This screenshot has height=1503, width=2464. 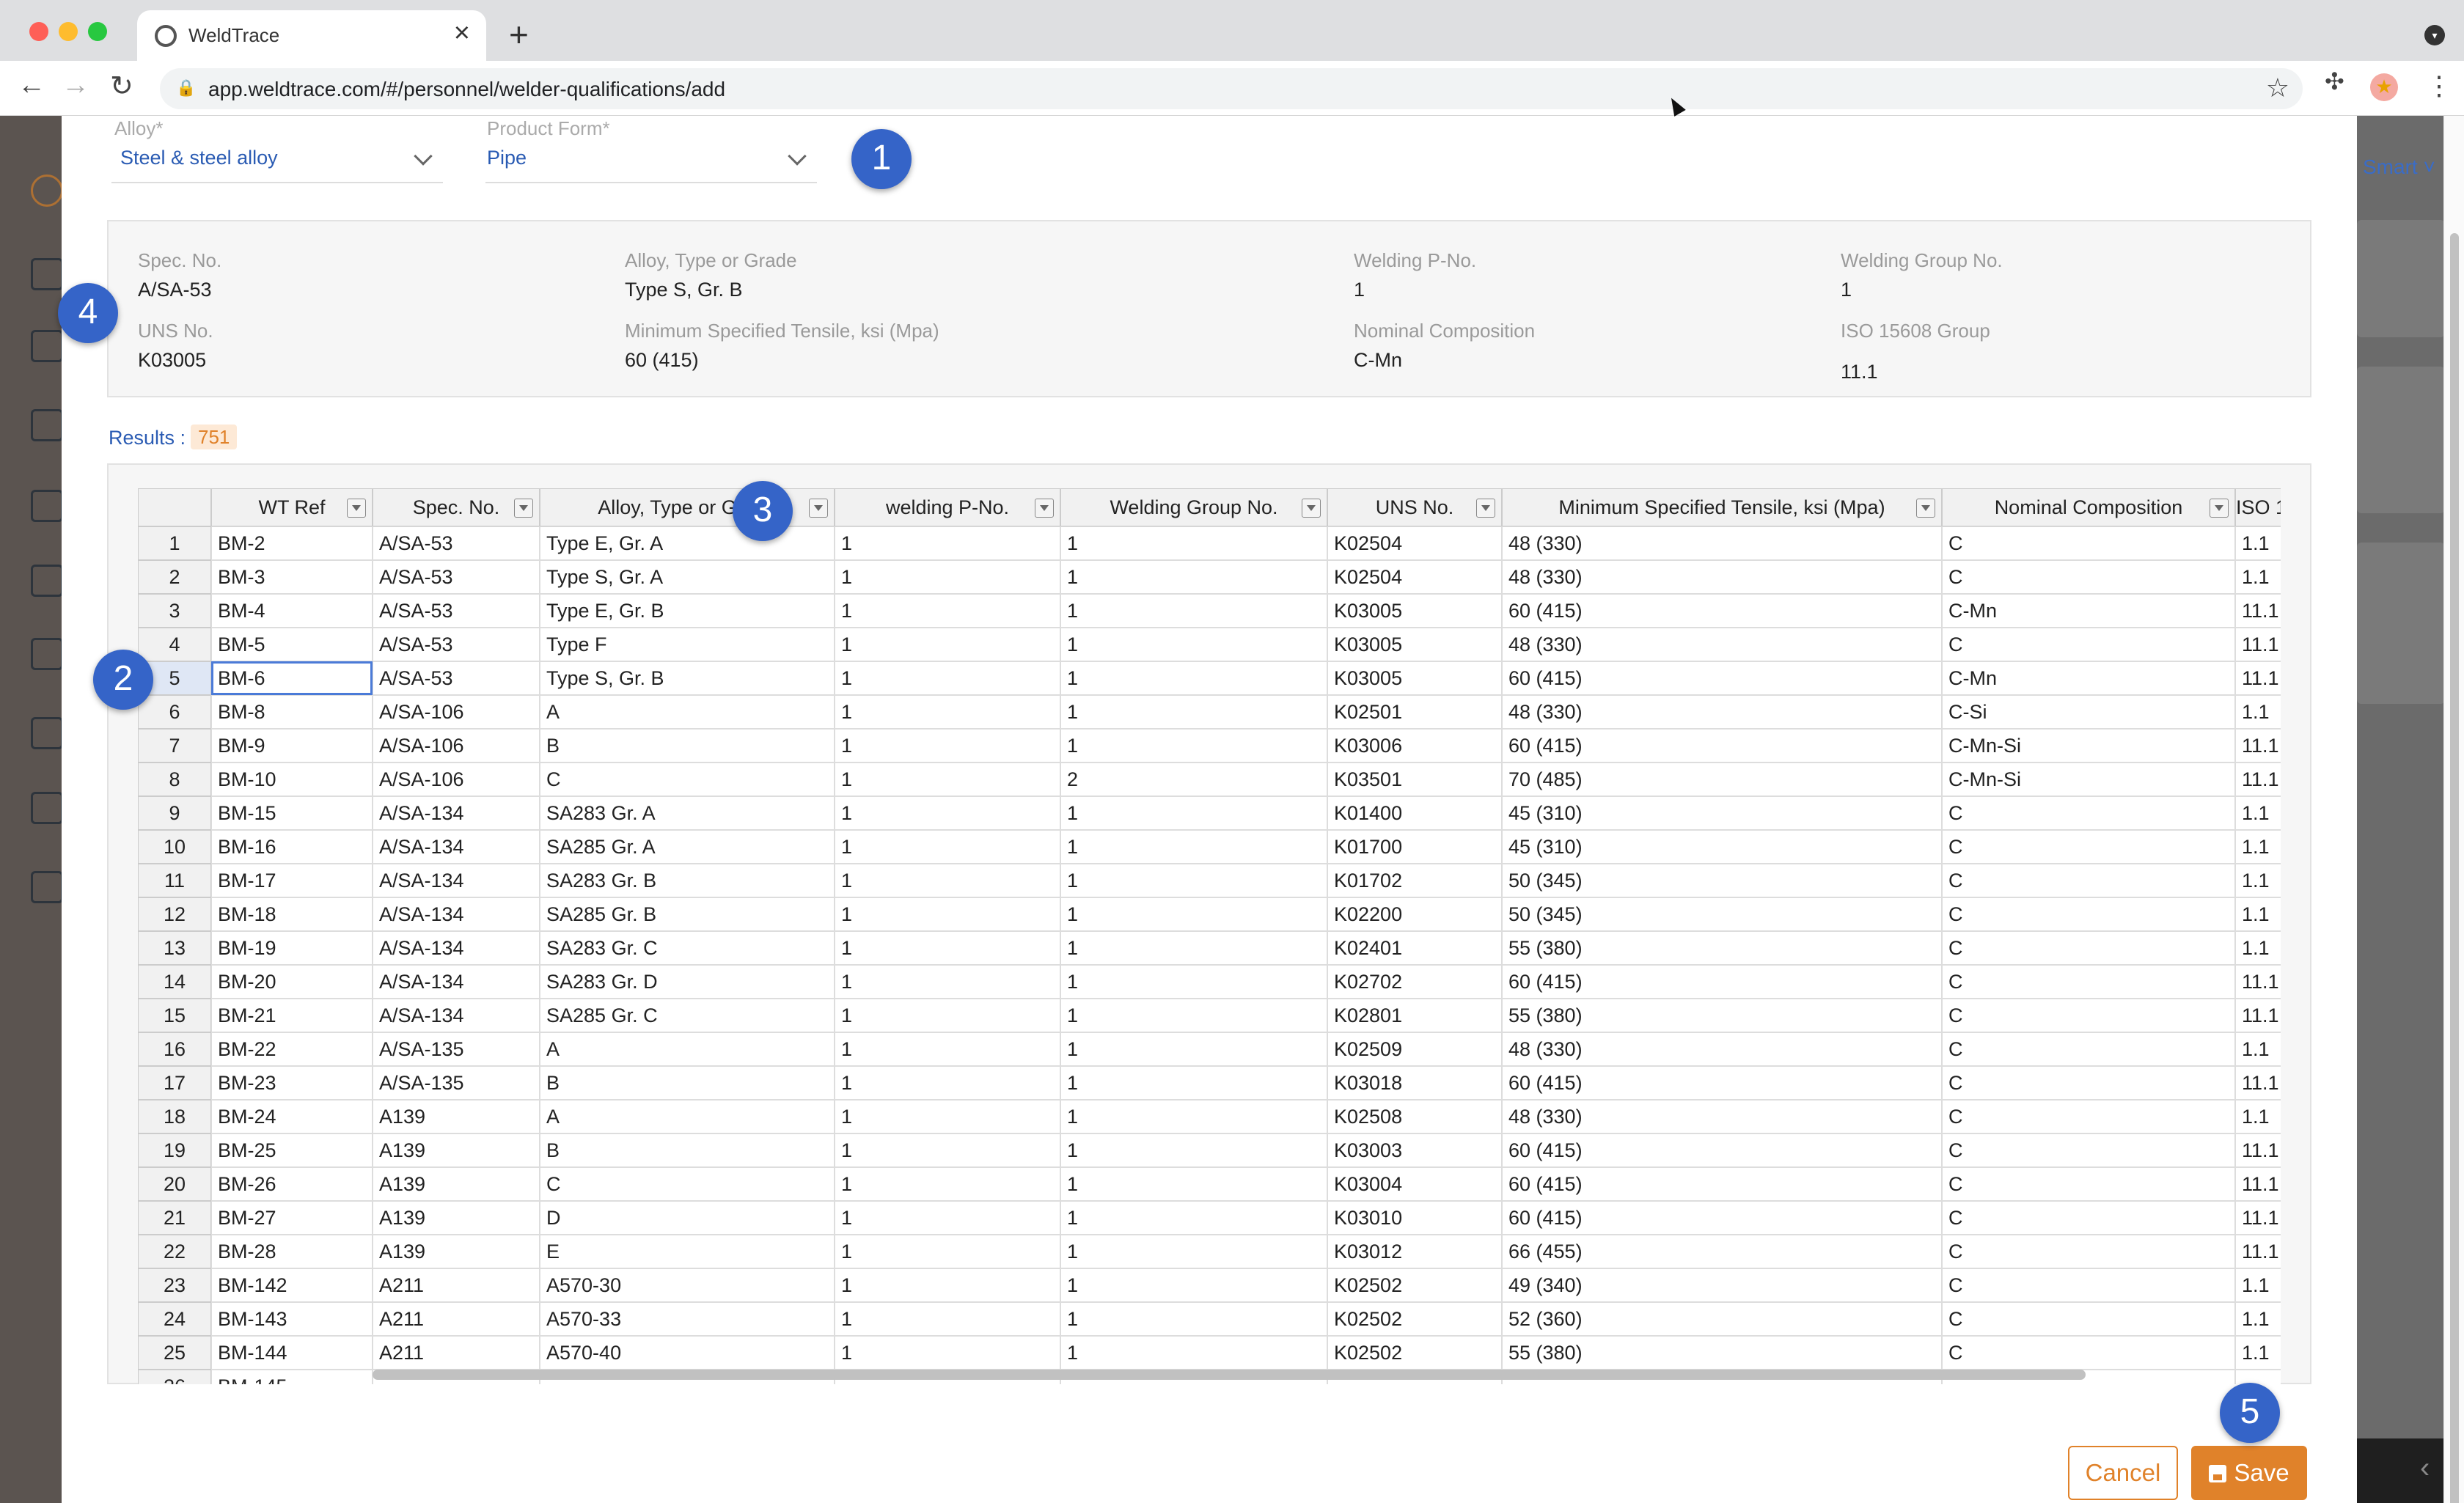 I want to click on grid-cell: K03005, so click(x=1414, y=611).